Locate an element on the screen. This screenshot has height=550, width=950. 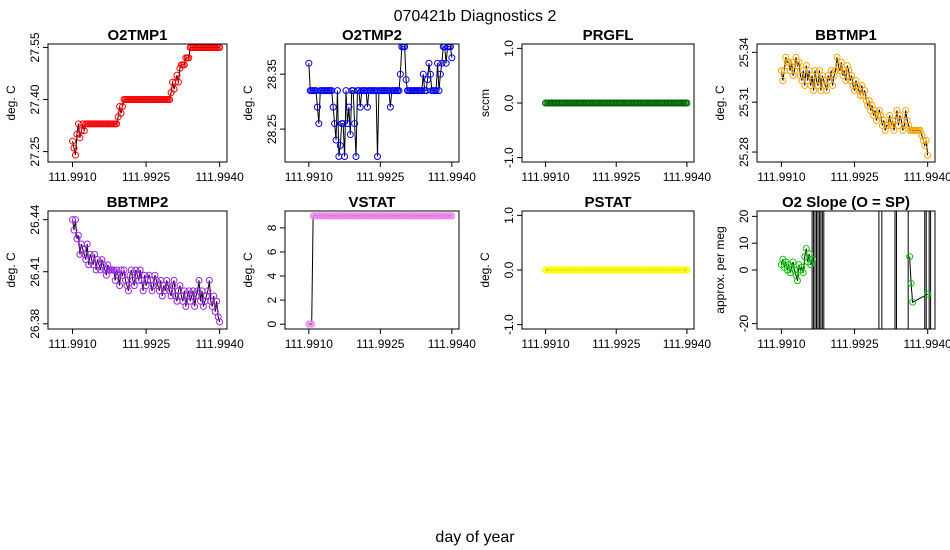
y-axis-label: sccm is located at coordinates (485, 103).